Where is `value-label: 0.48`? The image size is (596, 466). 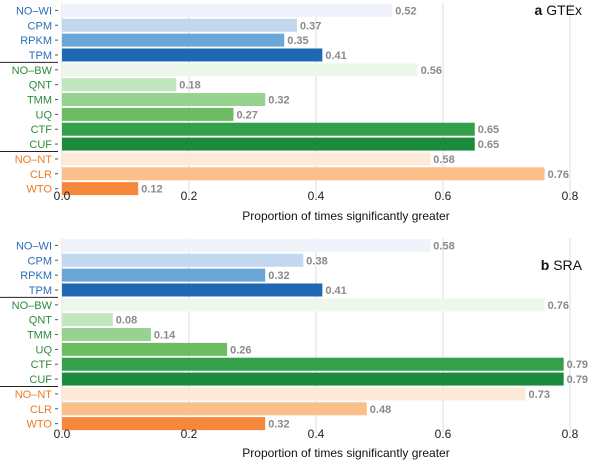
value-label: 0.48 is located at coordinates (380, 410).